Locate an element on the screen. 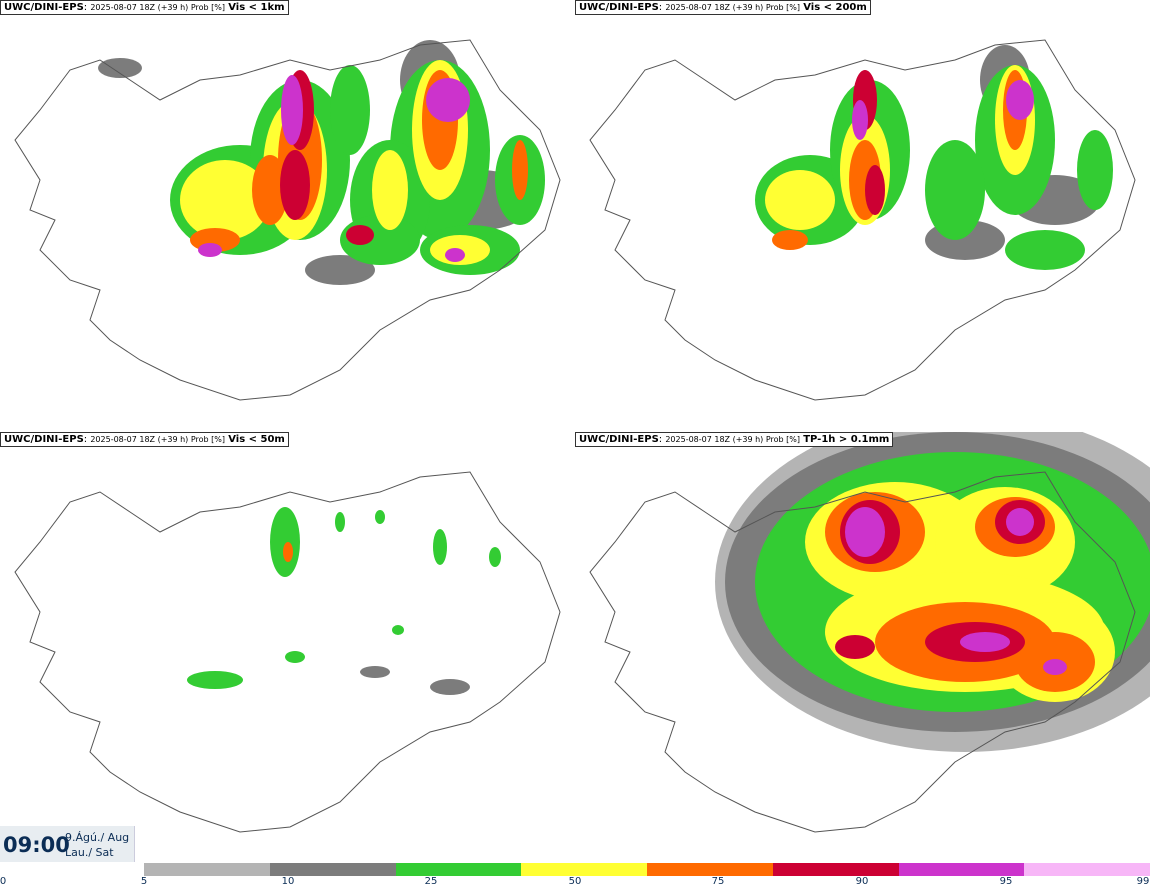 The width and height of the screenshot is (1150, 891). color-bar-tick-label: 50 is located at coordinates (575, 881).